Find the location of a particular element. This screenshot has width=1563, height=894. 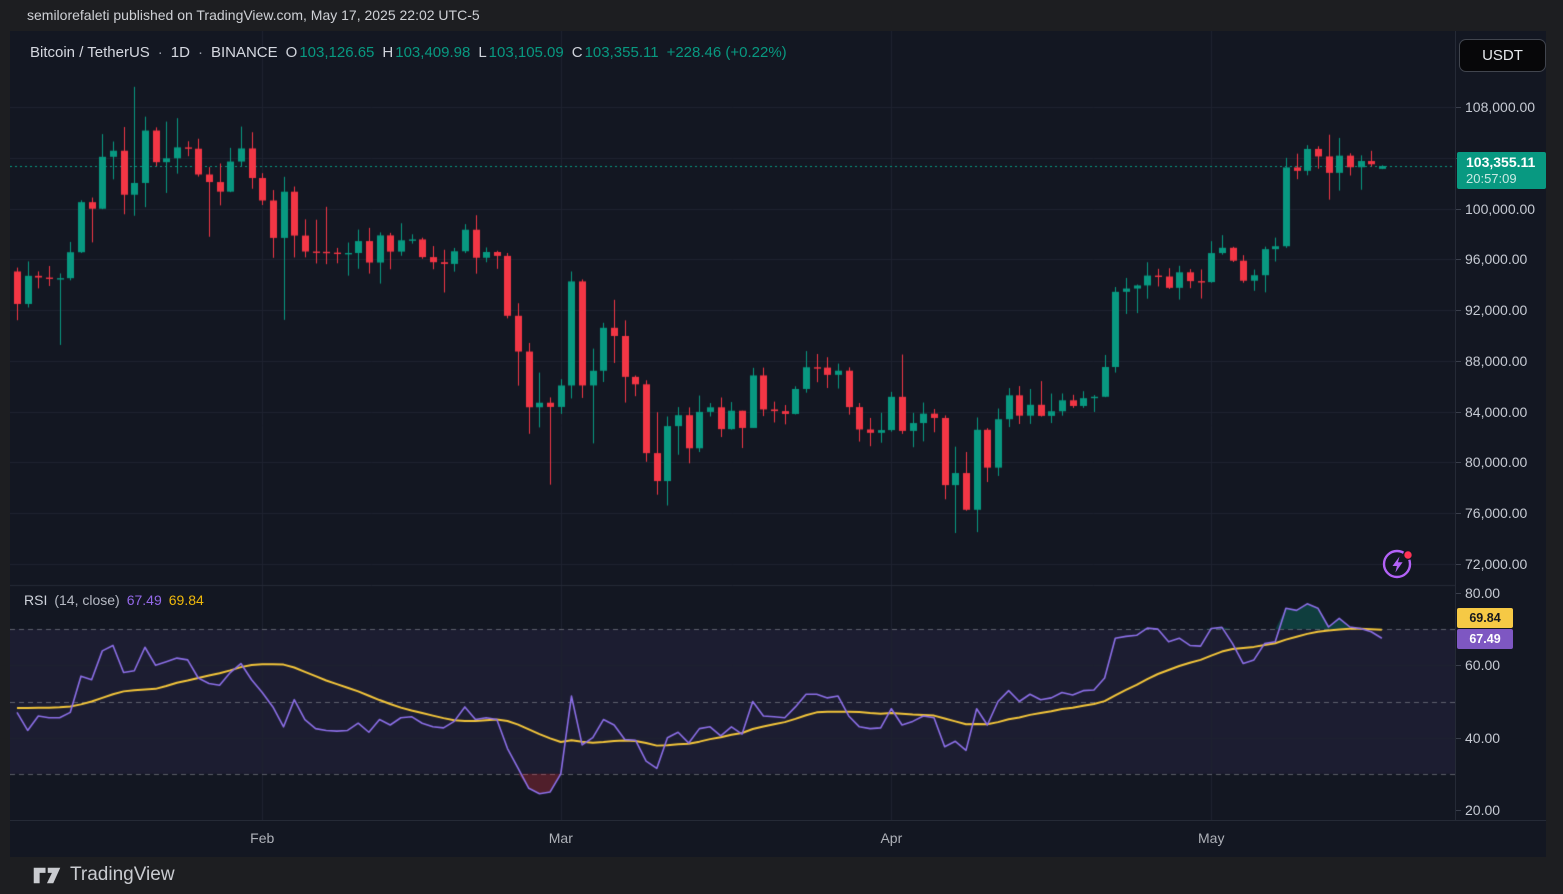

price-tick-label: 108,000.00 is located at coordinates (1500, 107).